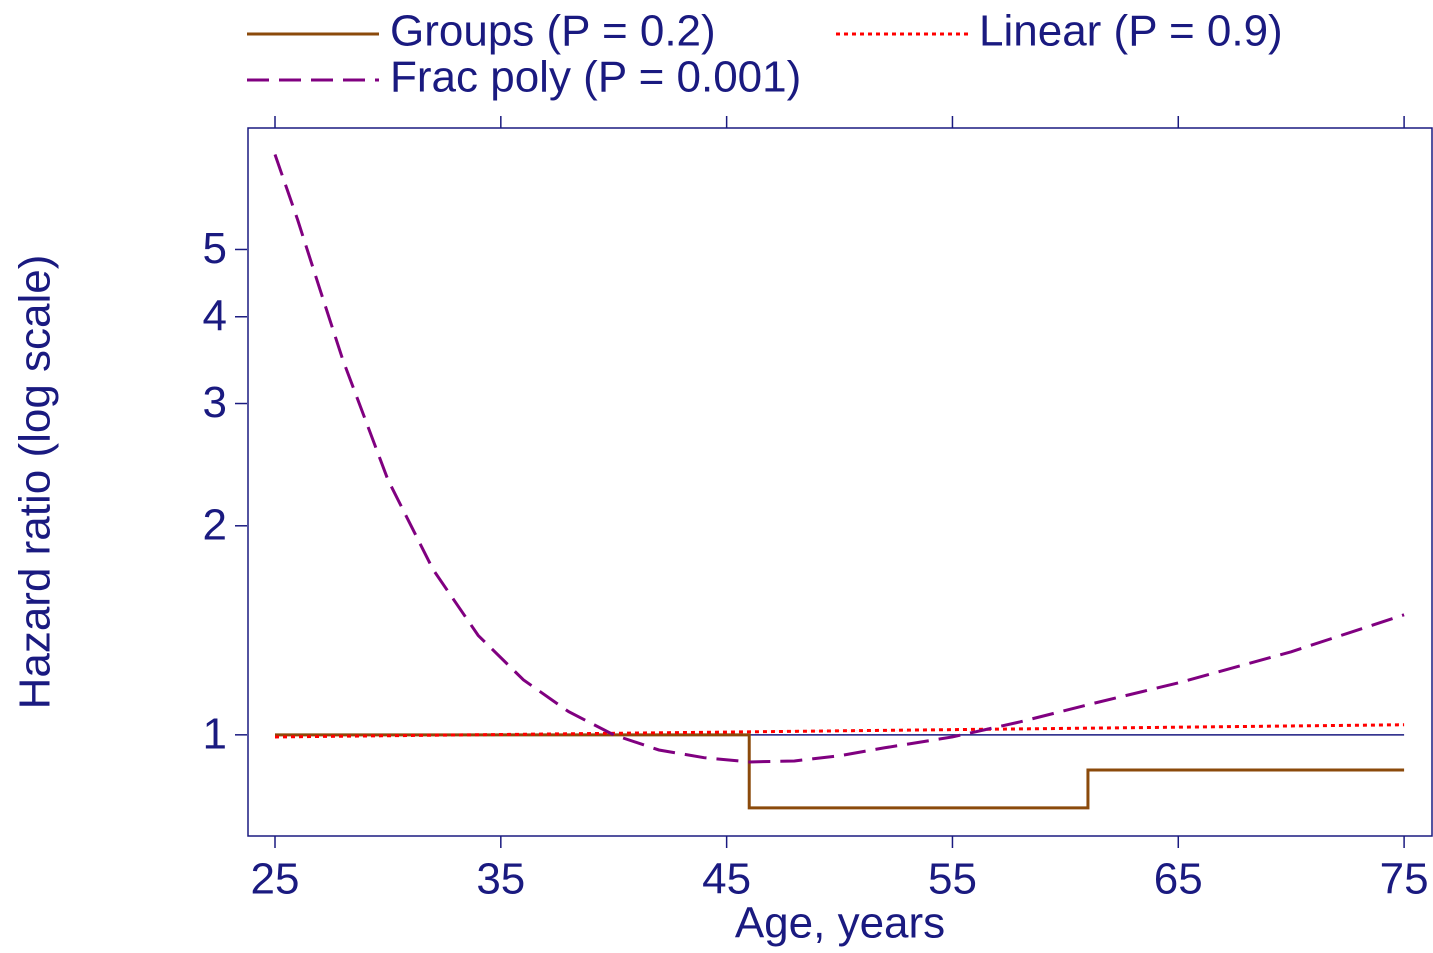  Describe the element at coordinates (1131, 31) in the screenshot. I see `legend-label: Linear (P = 0.9)` at that location.